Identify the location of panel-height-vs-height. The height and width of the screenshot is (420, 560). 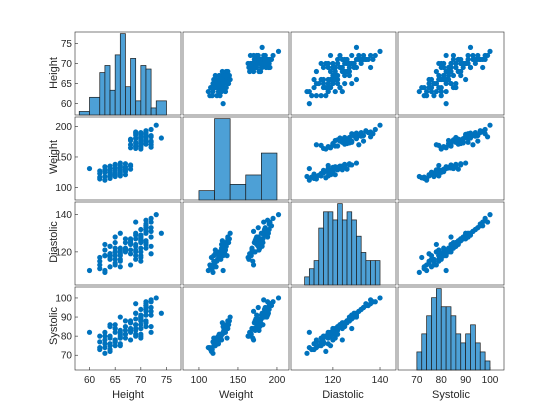
(128, 73).